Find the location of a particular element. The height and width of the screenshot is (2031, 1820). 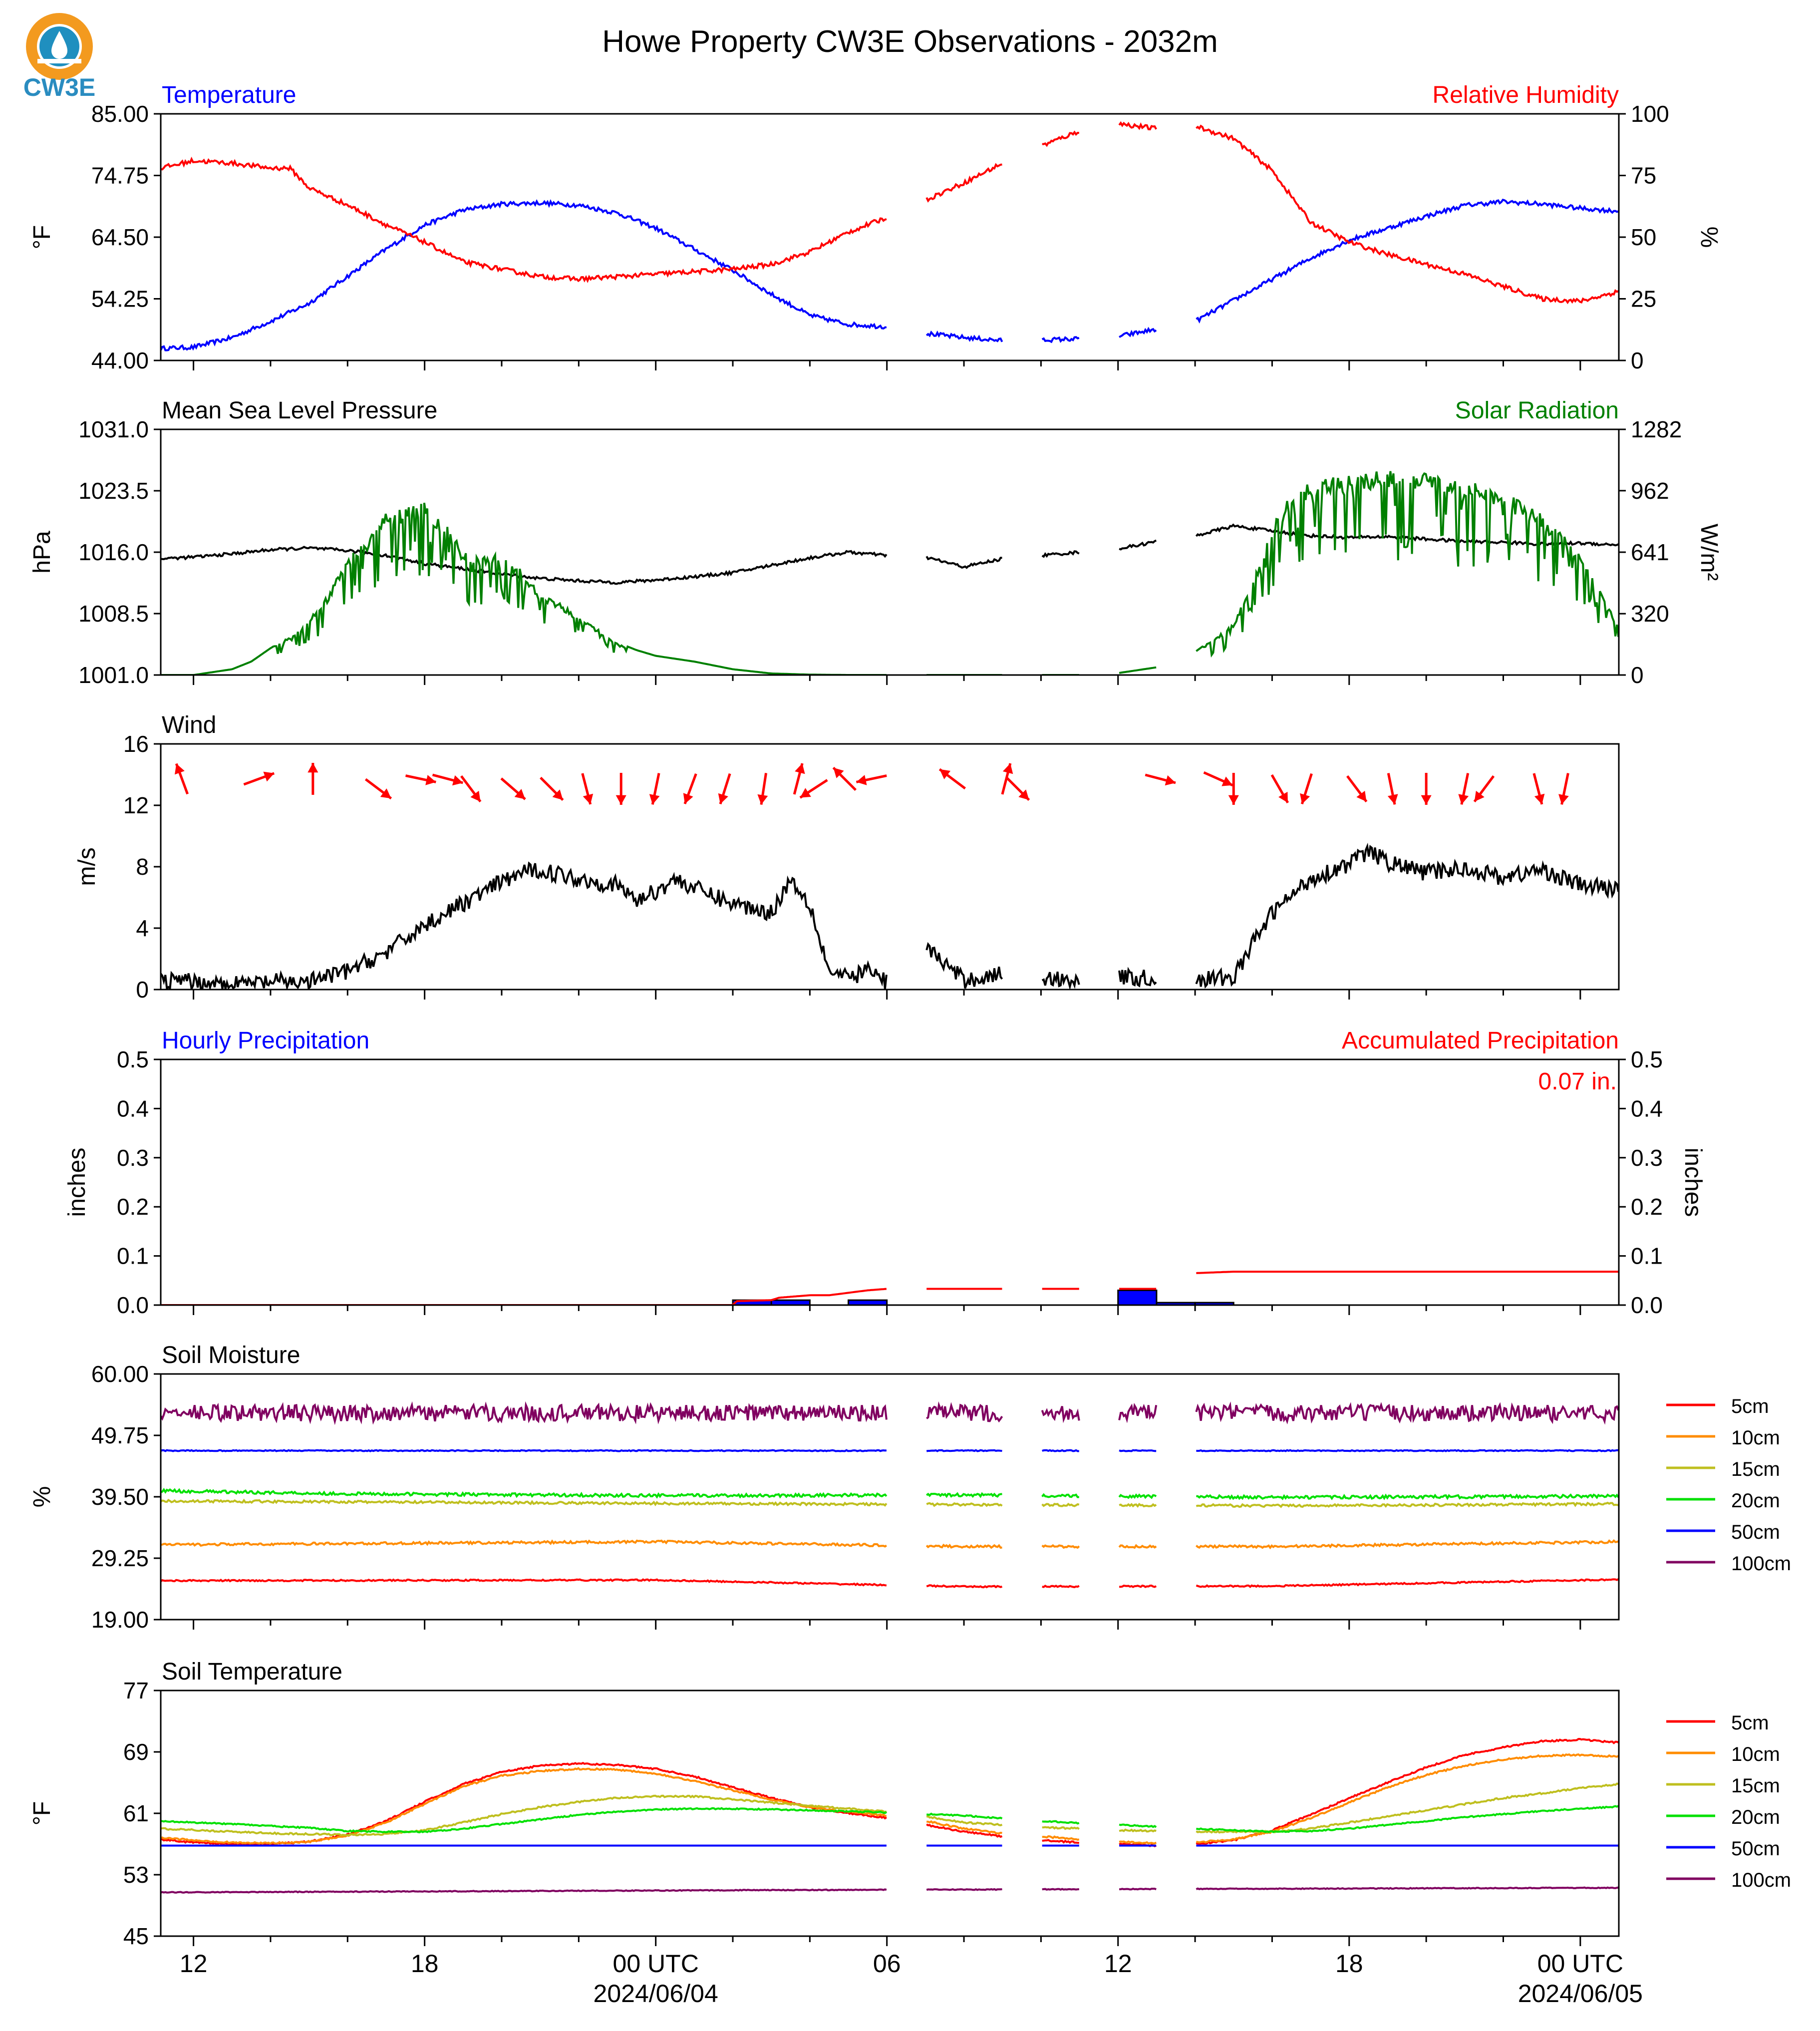

y-tick-label-right: 25 is located at coordinates (1643, 299).